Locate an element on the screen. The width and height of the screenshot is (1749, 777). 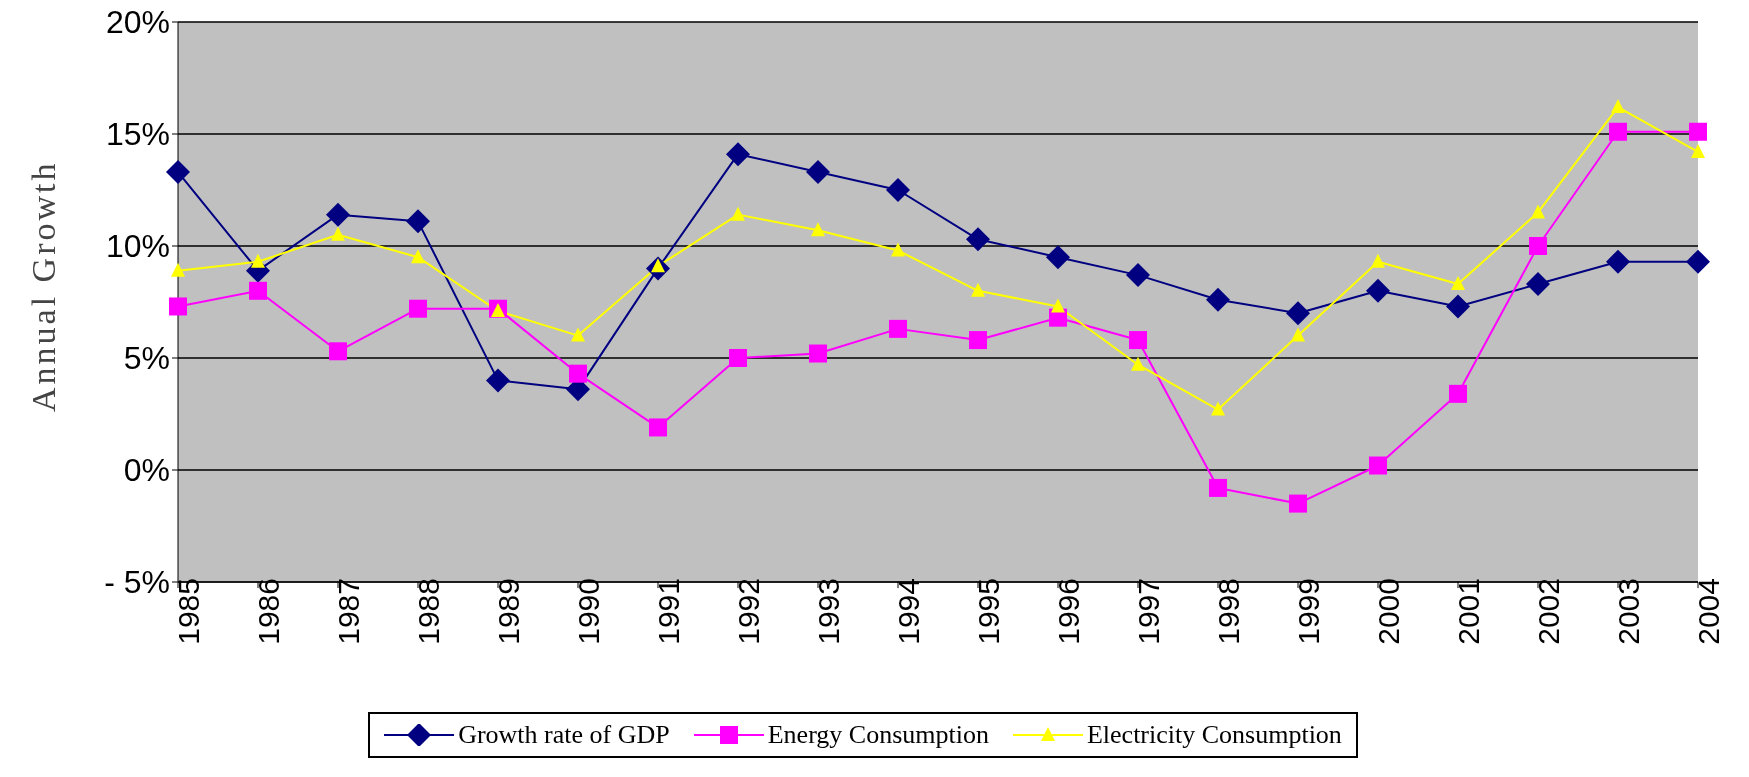
legend-label: Electricity Consumption is located at coordinates (1213, 735).